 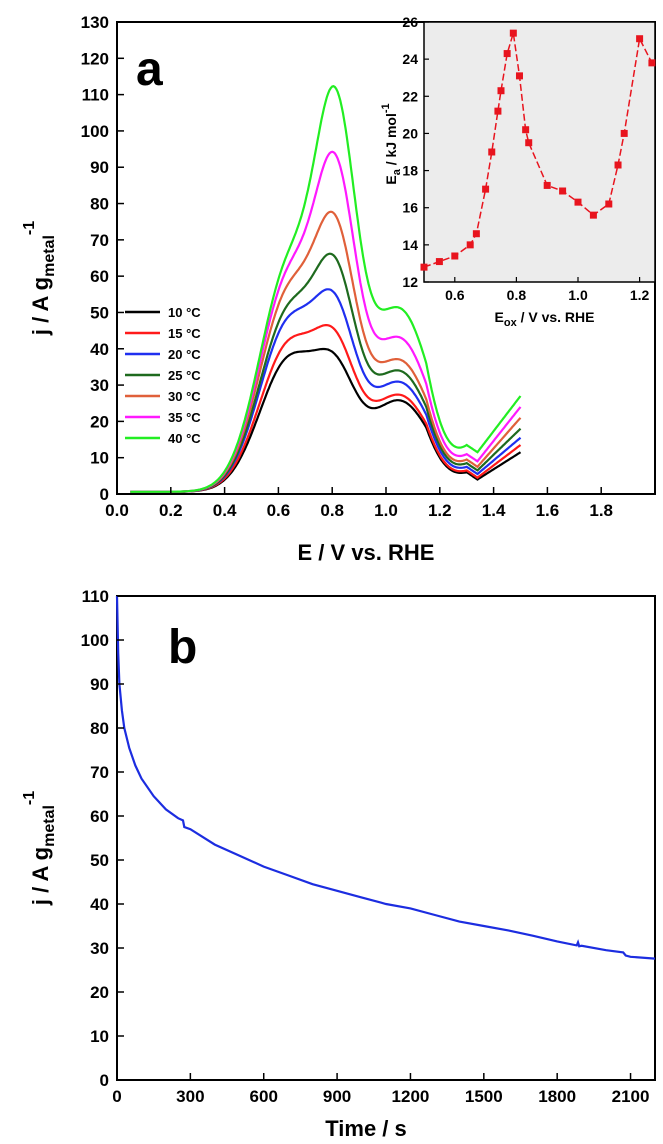 What do you see at coordinates (410, 22) in the screenshot?
I see `inset-y-tick-label: 26` at bounding box center [410, 22].